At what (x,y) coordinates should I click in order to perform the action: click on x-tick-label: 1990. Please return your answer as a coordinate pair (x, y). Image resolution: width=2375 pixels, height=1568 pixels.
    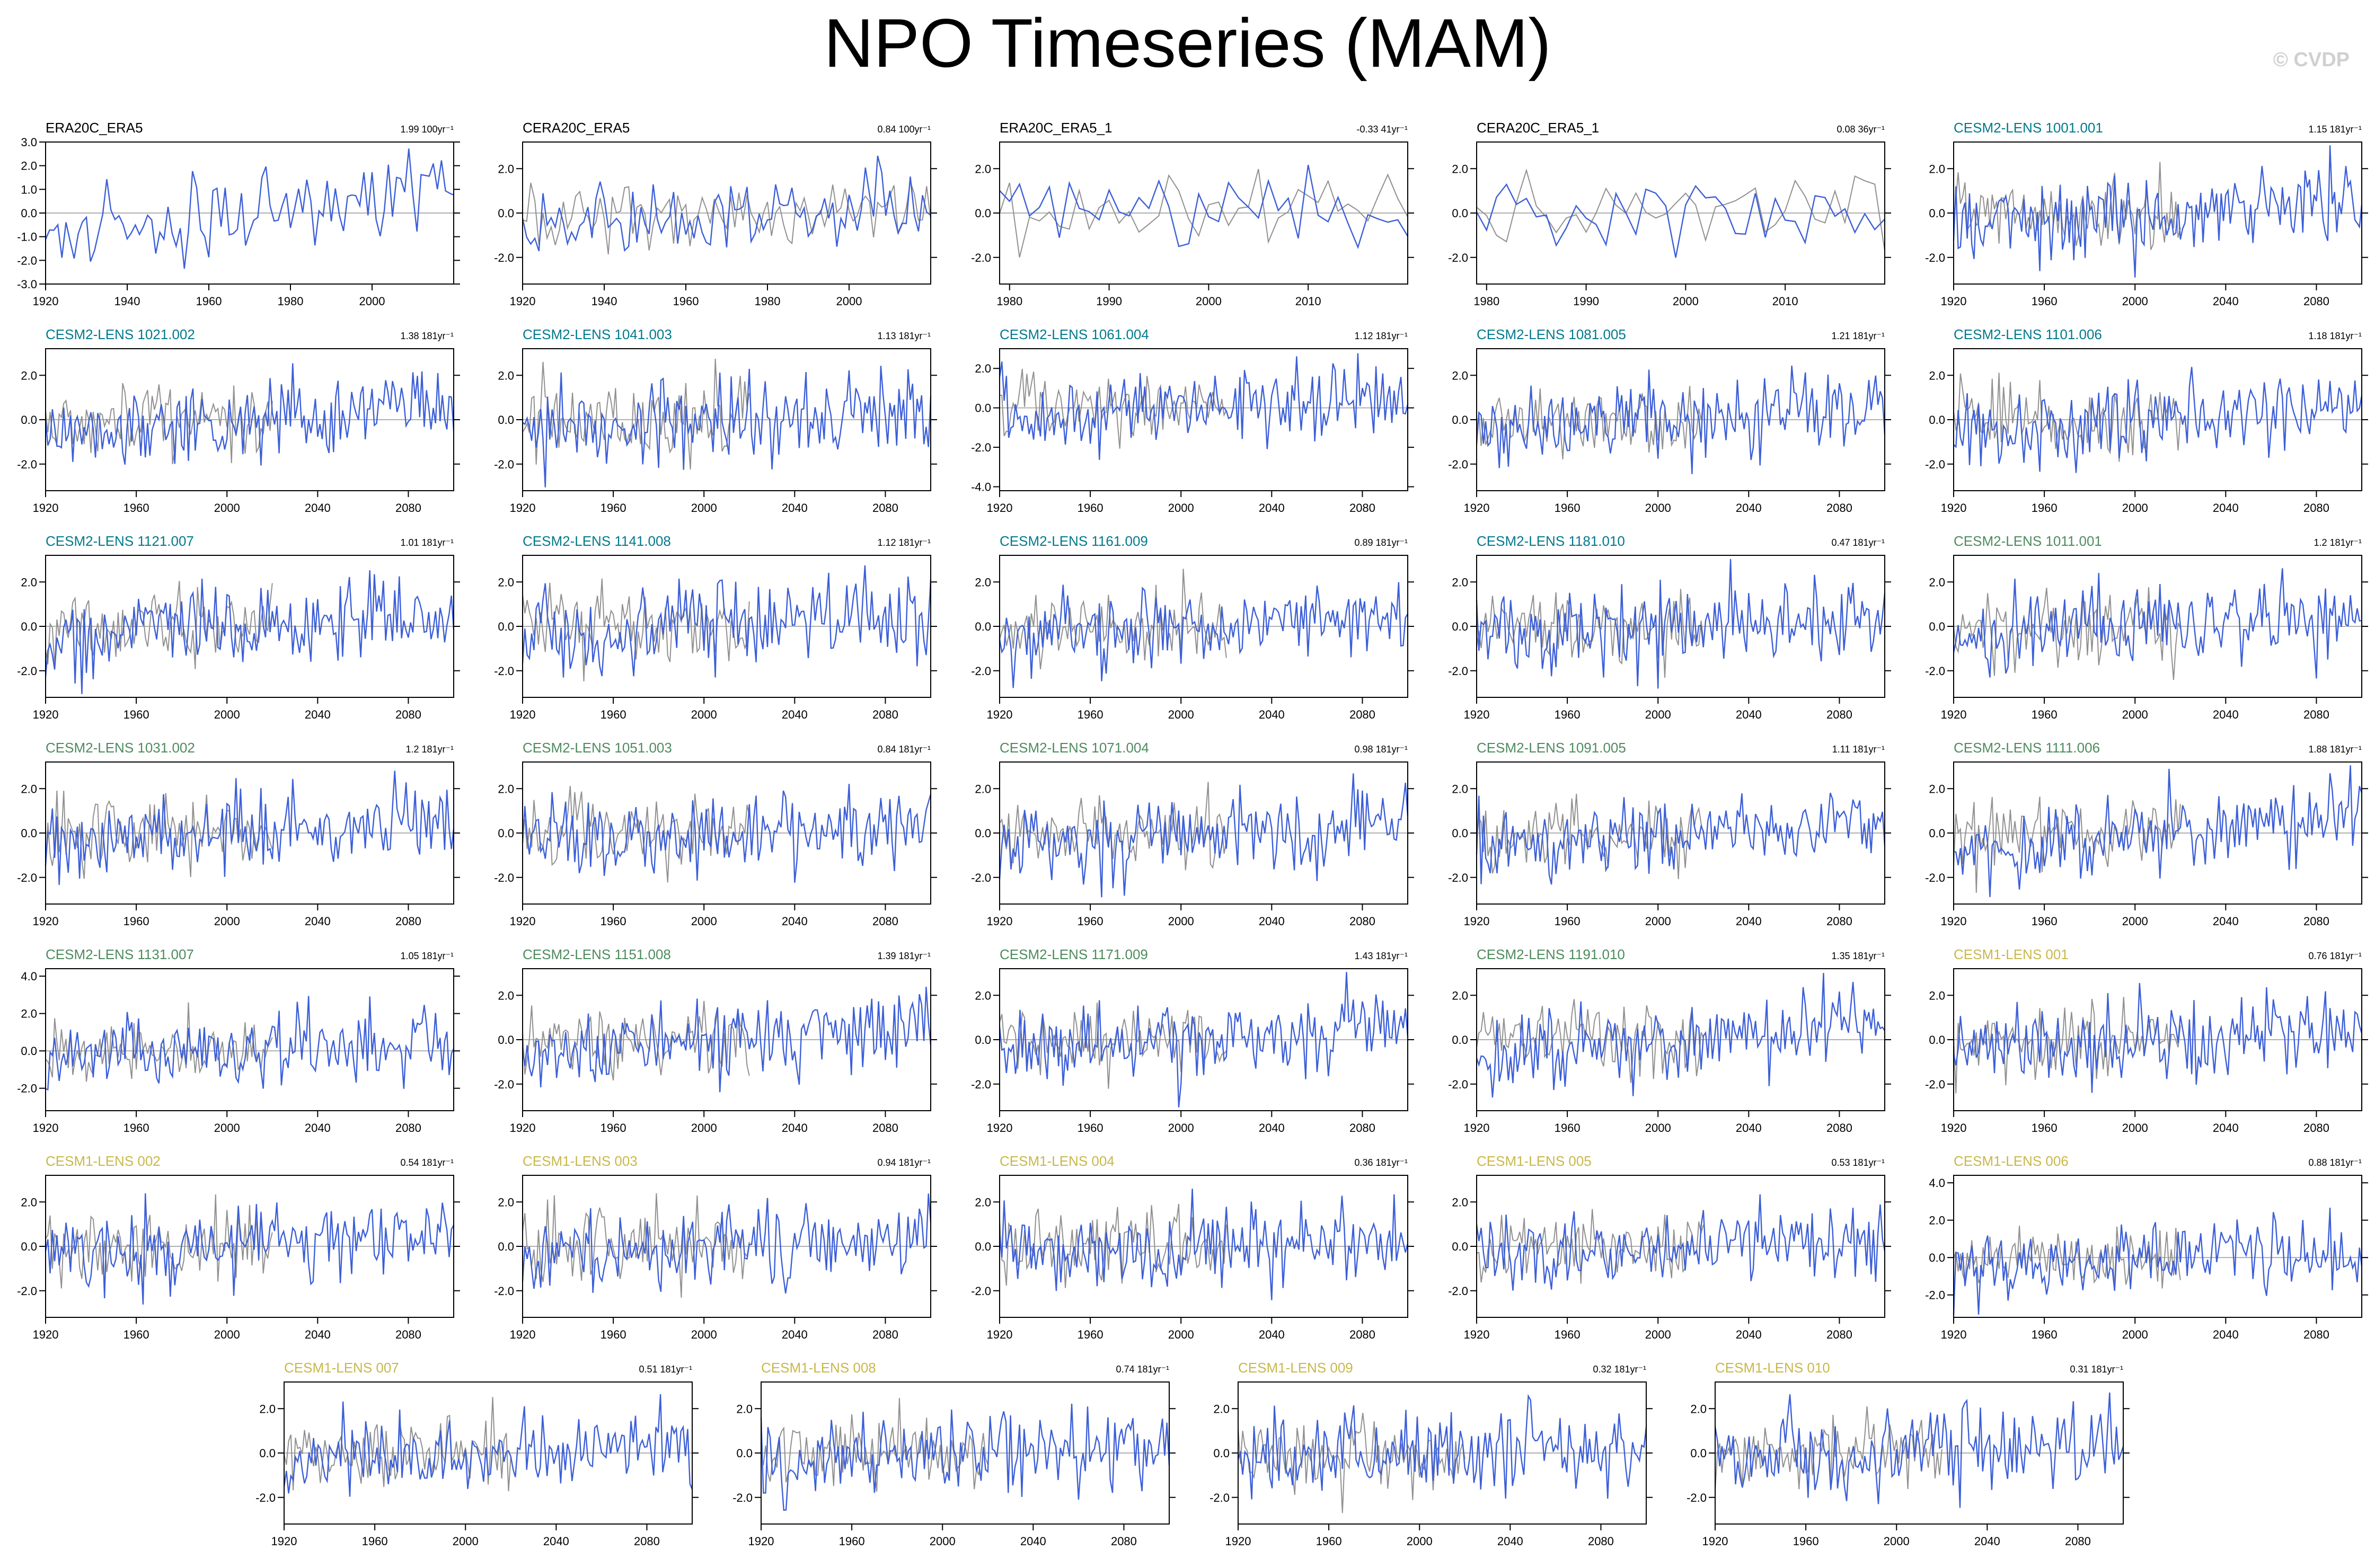
    Looking at the image, I should click on (1109, 301).